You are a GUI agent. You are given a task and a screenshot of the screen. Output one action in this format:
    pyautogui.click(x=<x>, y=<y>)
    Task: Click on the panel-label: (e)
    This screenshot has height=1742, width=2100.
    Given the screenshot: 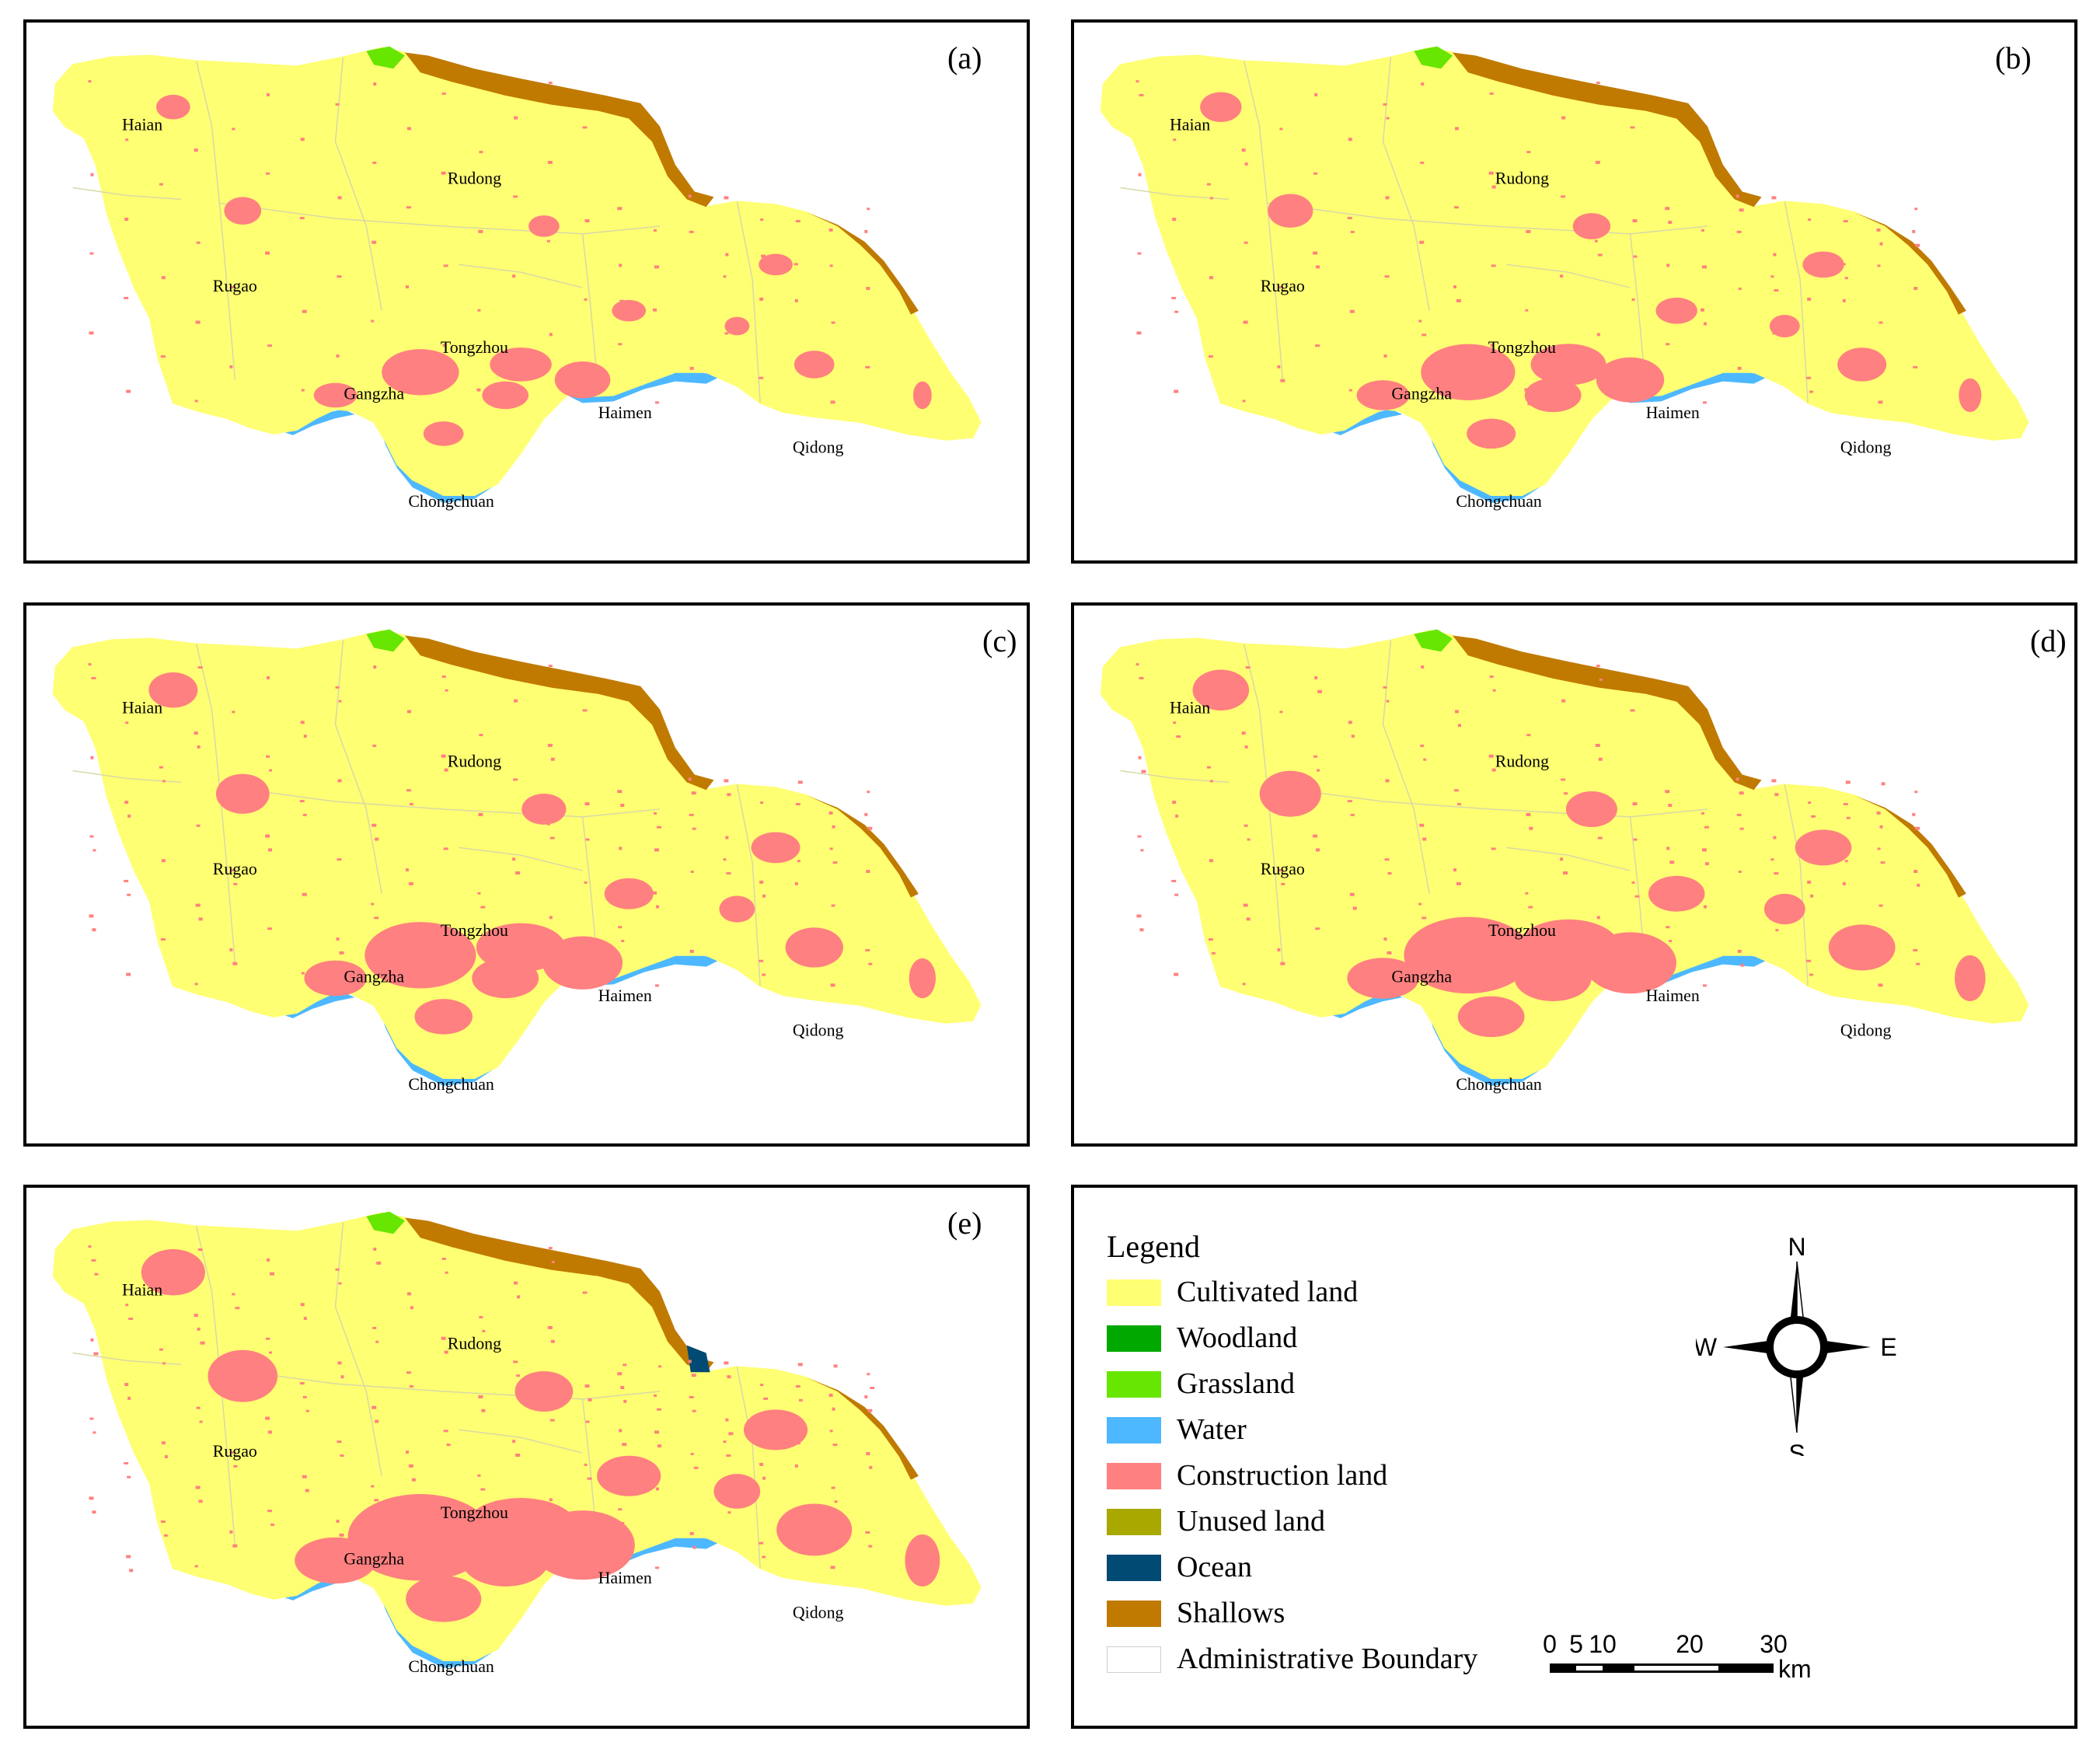 What is the action you would take?
    pyautogui.click(x=964, y=1223)
    